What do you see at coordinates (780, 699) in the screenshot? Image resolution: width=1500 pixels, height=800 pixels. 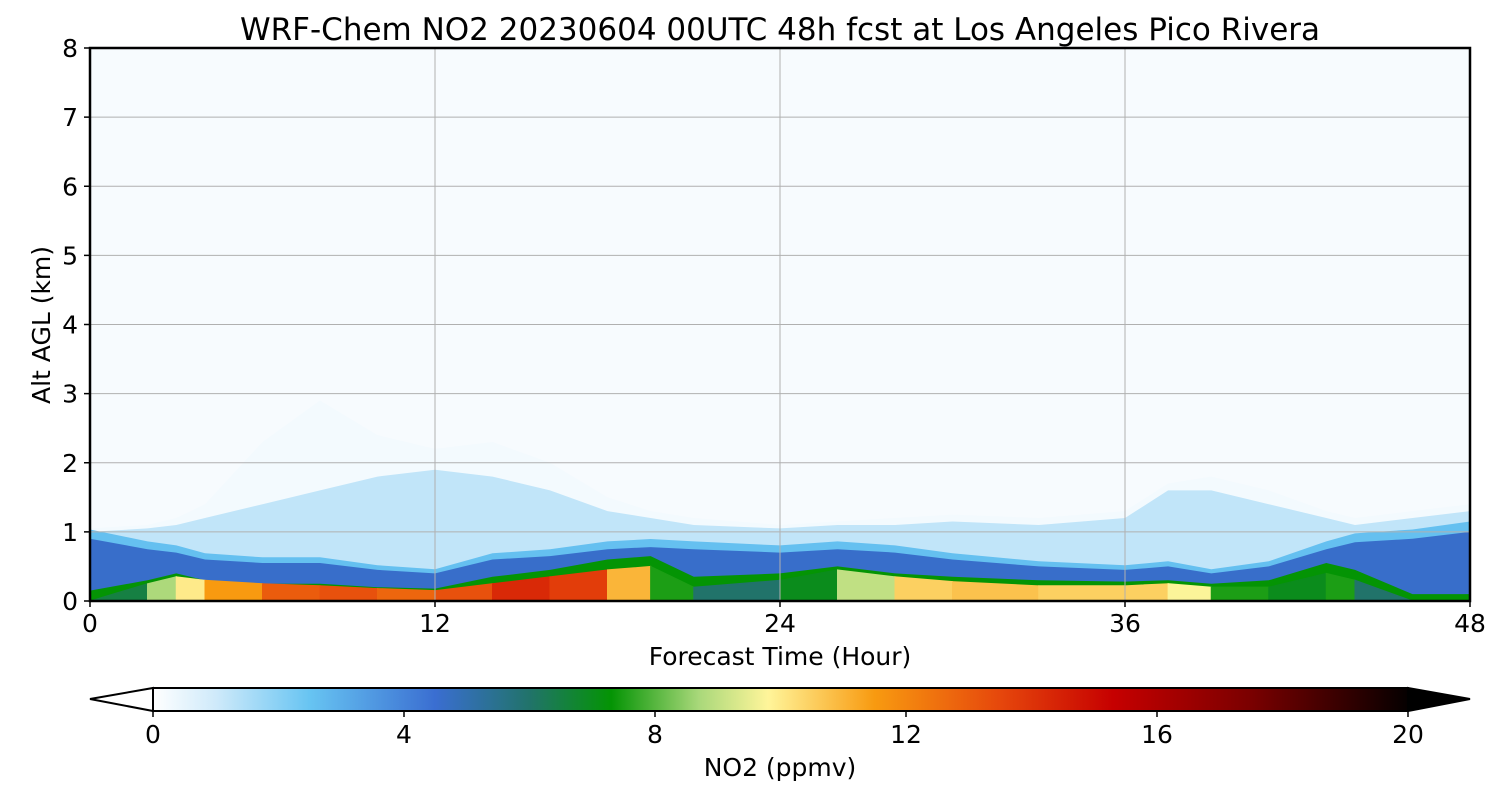 I see `colorbar-gradient` at bounding box center [780, 699].